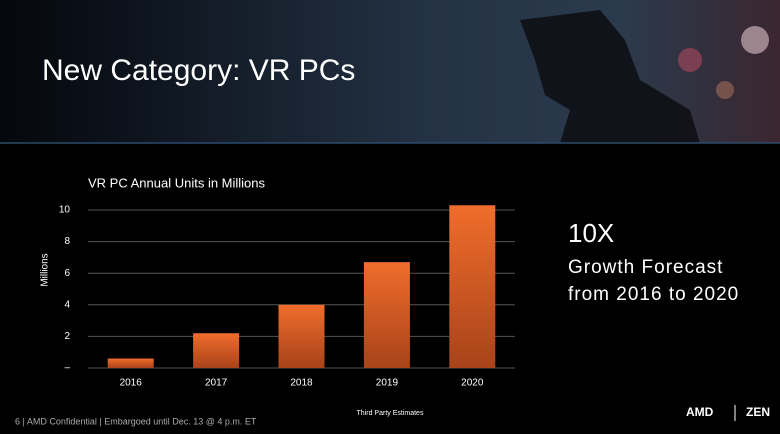 This screenshot has height=434, width=780. I want to click on x-tick-label: 2020, so click(472, 383).